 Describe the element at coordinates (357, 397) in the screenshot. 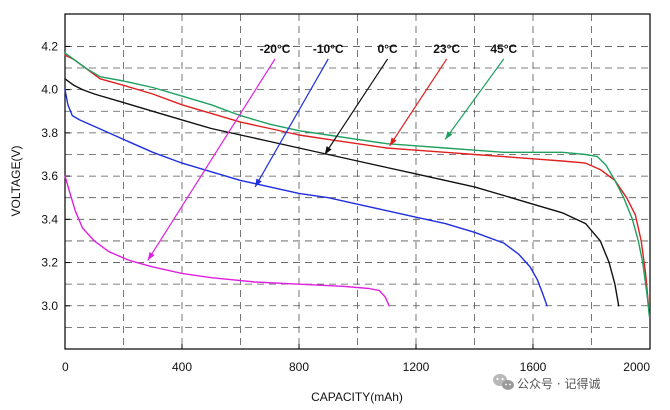

I see `x-axis-title: CAPACITY(mAh)` at that location.